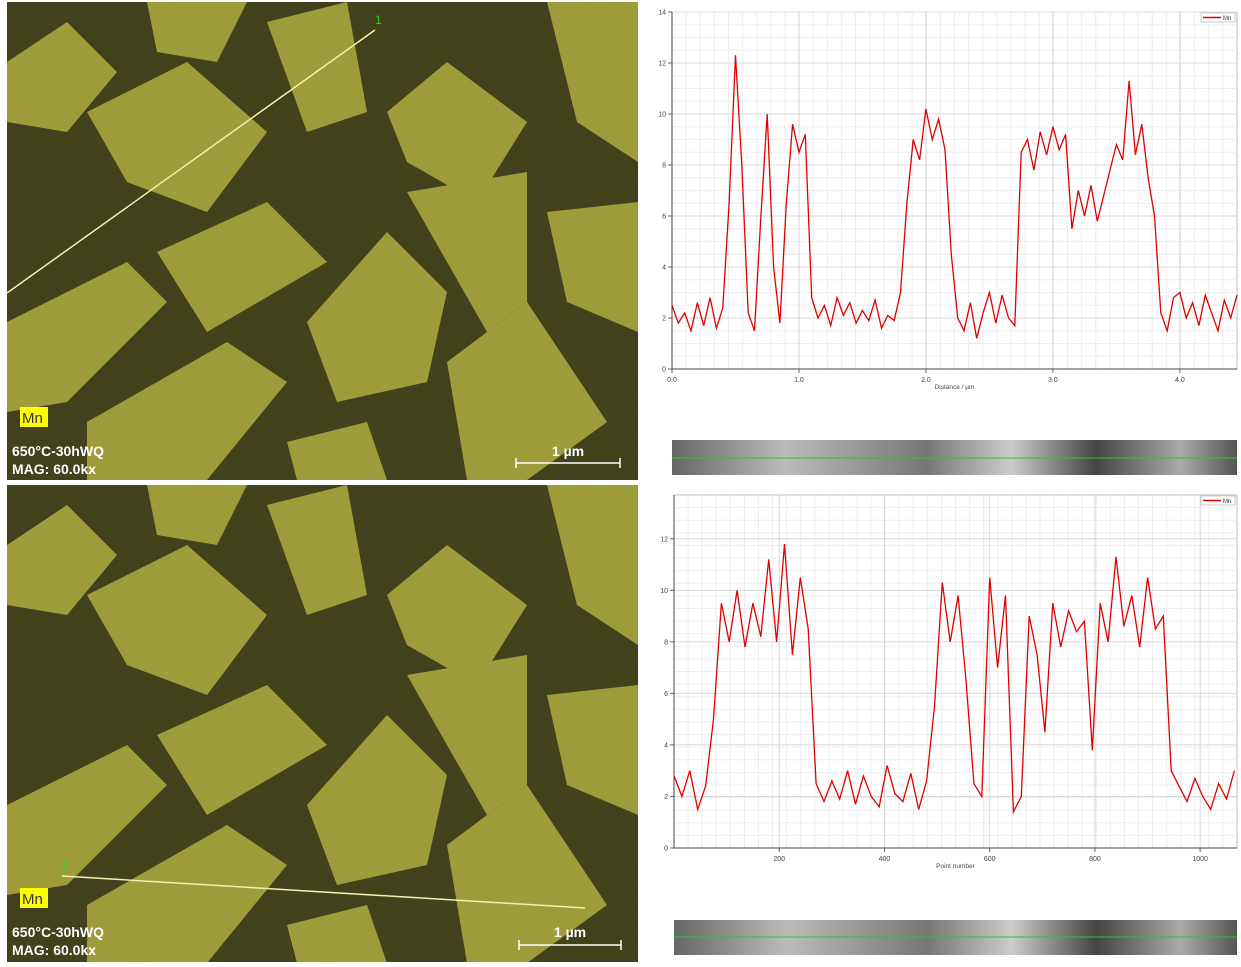 This screenshot has height=967, width=1241. Describe the element at coordinates (779, 859) in the screenshot. I see `x-tick-label: 200` at that location.